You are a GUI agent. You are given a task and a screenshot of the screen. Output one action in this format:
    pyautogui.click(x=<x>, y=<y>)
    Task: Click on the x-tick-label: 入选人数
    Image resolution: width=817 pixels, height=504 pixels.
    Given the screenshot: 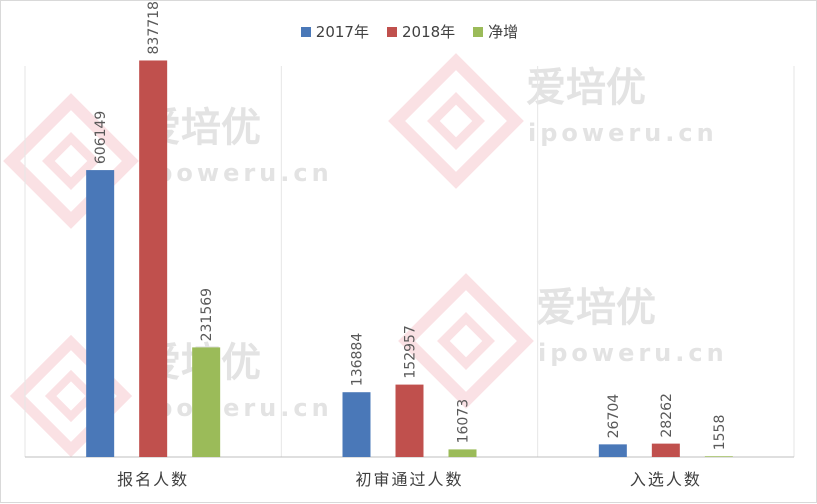 What is the action you would take?
    pyautogui.click(x=666, y=479)
    